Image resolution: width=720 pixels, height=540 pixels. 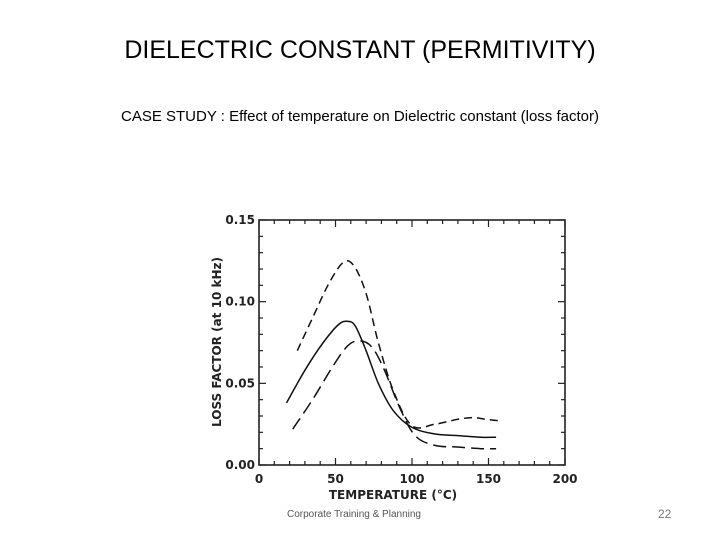 I want to click on series-line-long-dash, so click(x=394, y=395).